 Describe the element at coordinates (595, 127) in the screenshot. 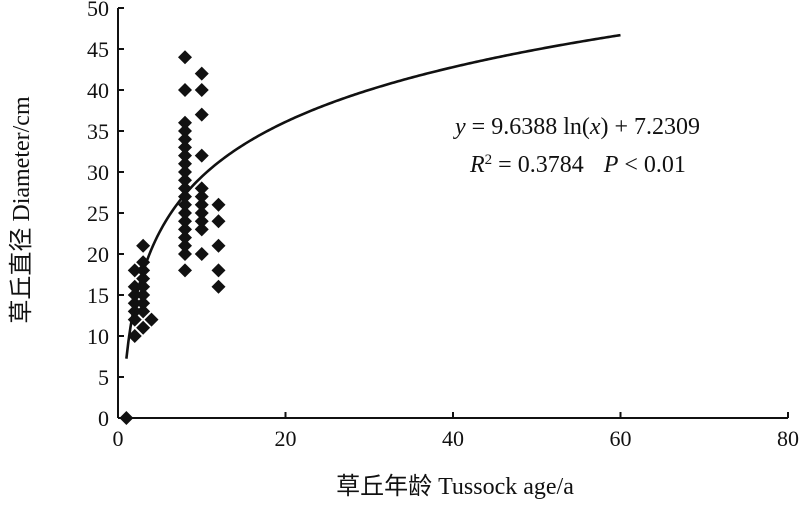

I see `eq-x: x` at that location.